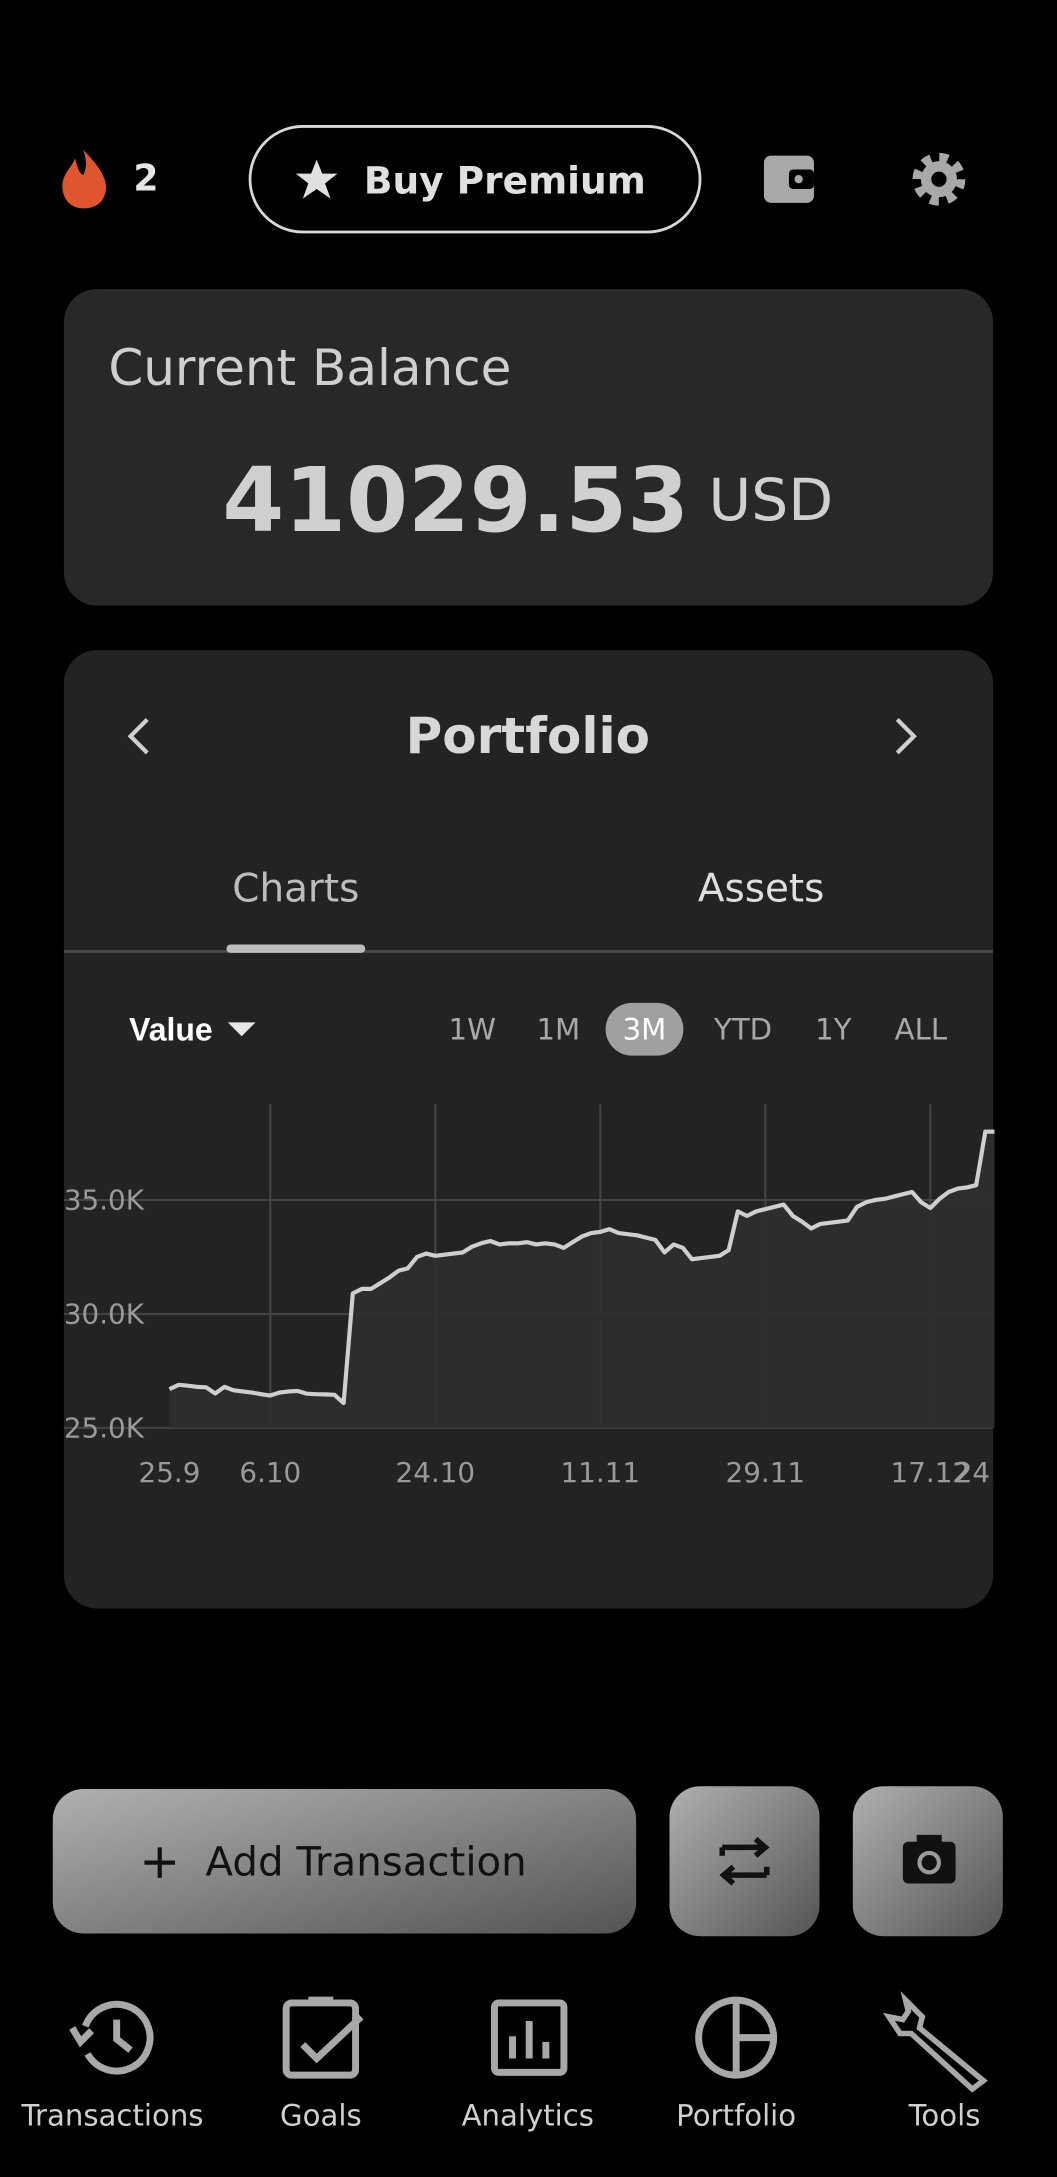  What do you see at coordinates (935, 2042) in the screenshot?
I see `tools-icon` at bounding box center [935, 2042].